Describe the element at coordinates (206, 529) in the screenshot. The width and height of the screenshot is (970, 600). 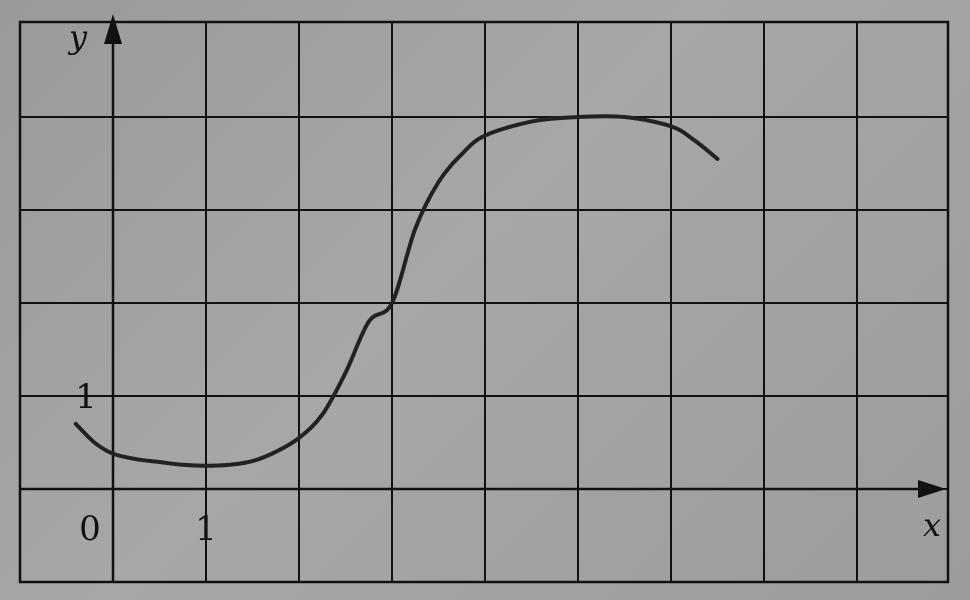
I see `x-tick-label-1: 1` at that location.